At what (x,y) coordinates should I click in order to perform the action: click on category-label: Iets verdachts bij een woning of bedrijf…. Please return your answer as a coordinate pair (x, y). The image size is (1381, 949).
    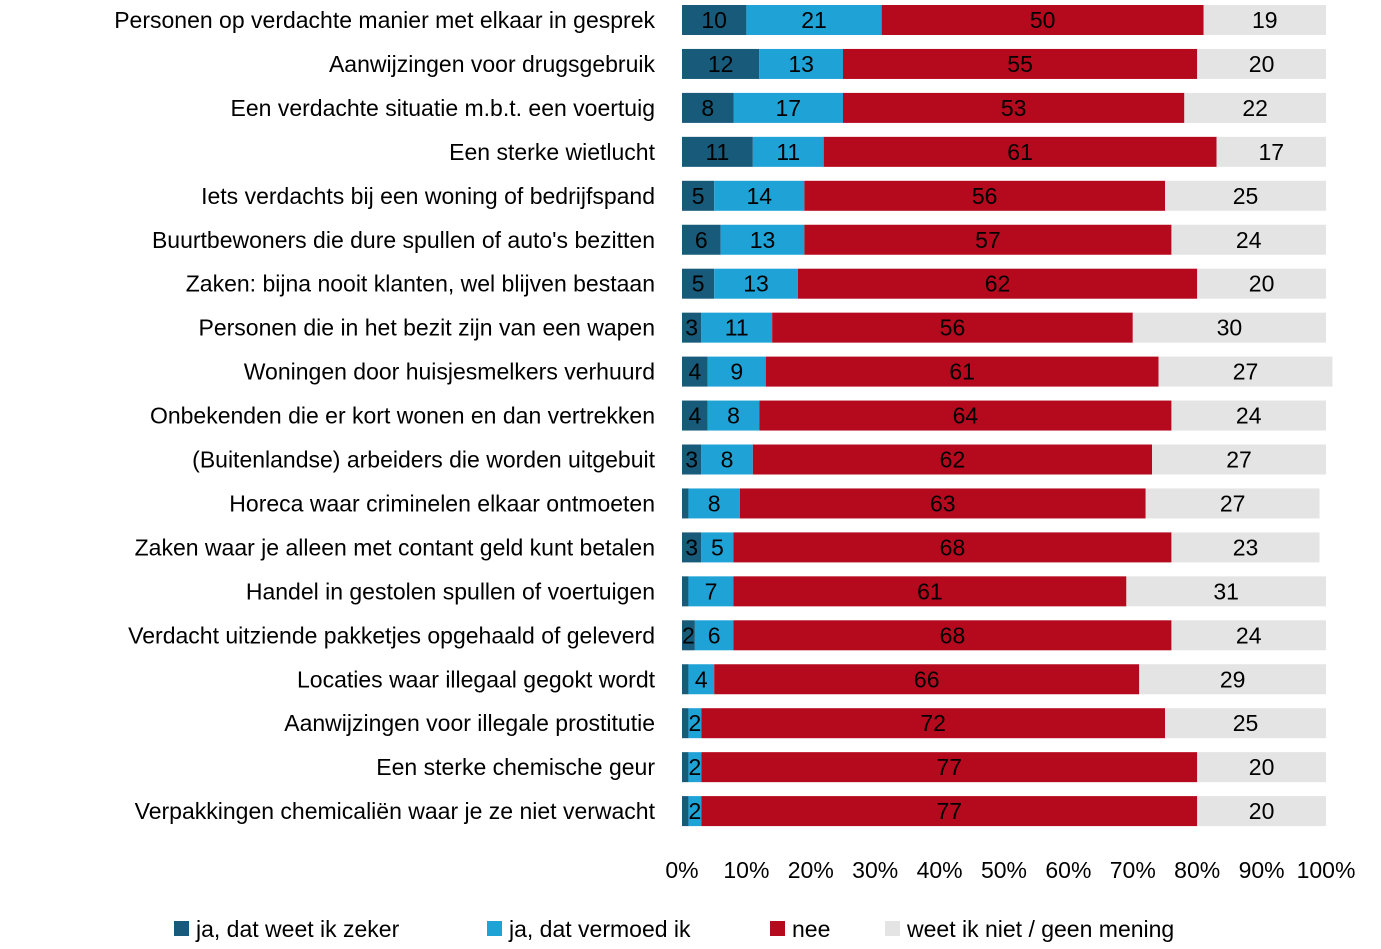
    Looking at the image, I should click on (428, 196).